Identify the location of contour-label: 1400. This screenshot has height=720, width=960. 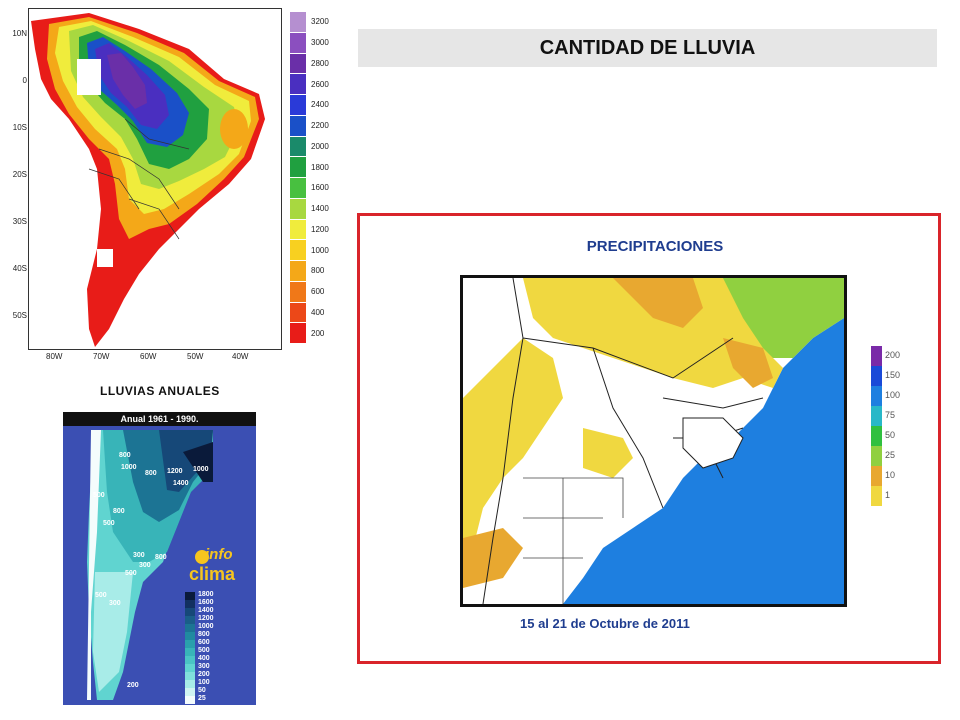
(181, 483).